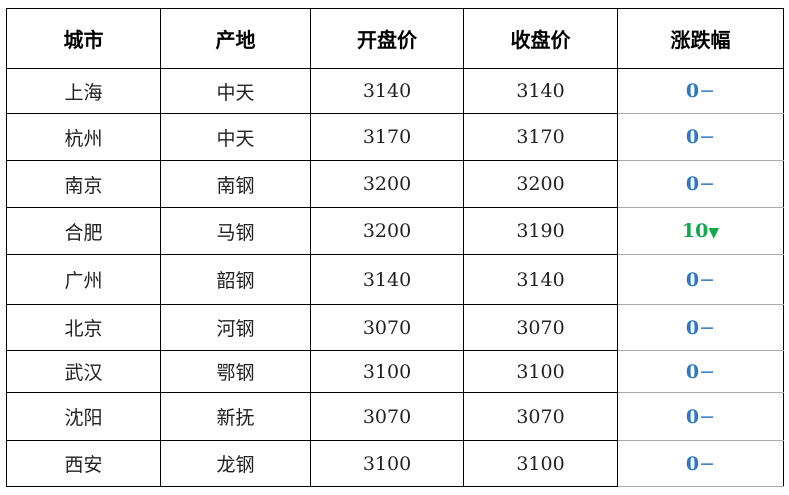 The image size is (789, 495). I want to click on cell-city: 广州, so click(83, 279).